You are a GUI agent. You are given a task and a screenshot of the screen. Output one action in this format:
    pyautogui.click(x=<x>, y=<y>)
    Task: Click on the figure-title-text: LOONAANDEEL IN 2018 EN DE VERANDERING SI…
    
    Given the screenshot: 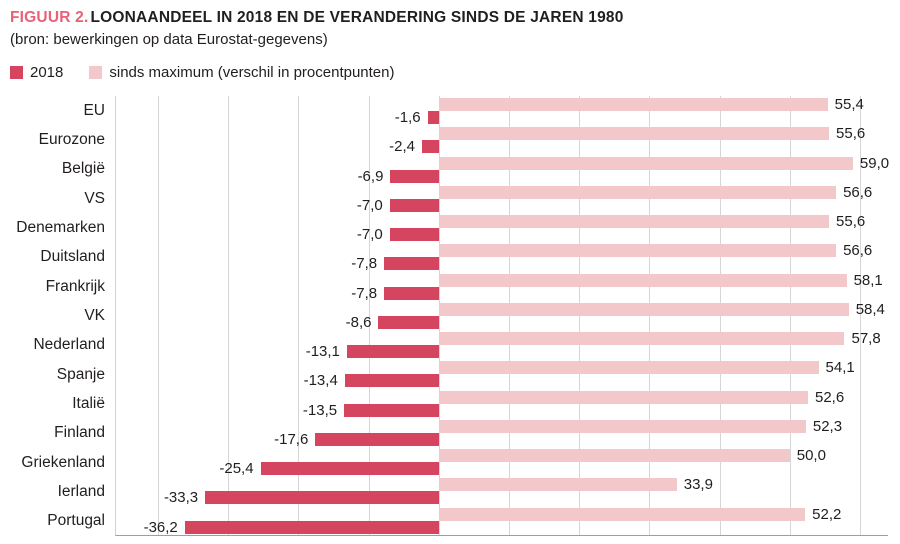 What is the action you would take?
    pyautogui.click(x=357, y=17)
    